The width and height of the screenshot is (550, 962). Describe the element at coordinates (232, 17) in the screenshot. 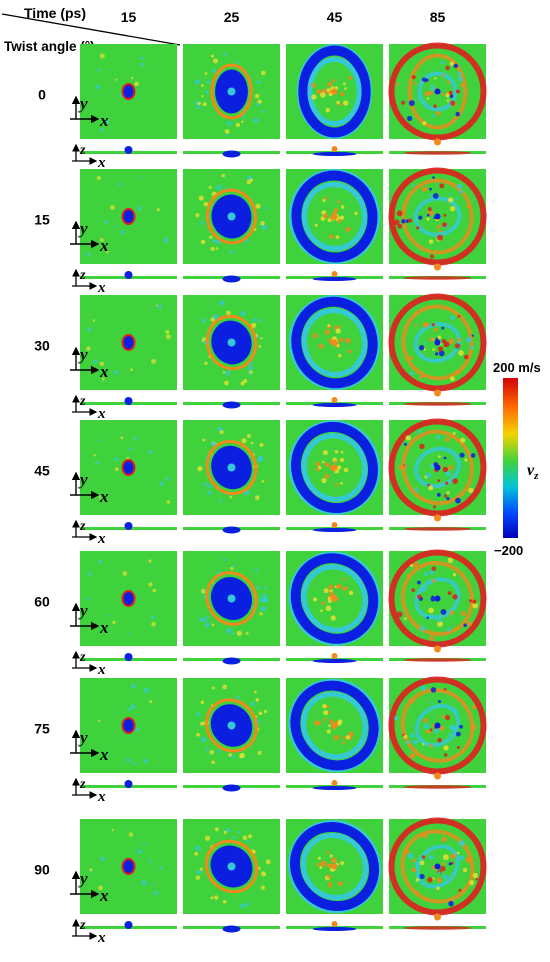

I see `time-header-25: 25` at that location.